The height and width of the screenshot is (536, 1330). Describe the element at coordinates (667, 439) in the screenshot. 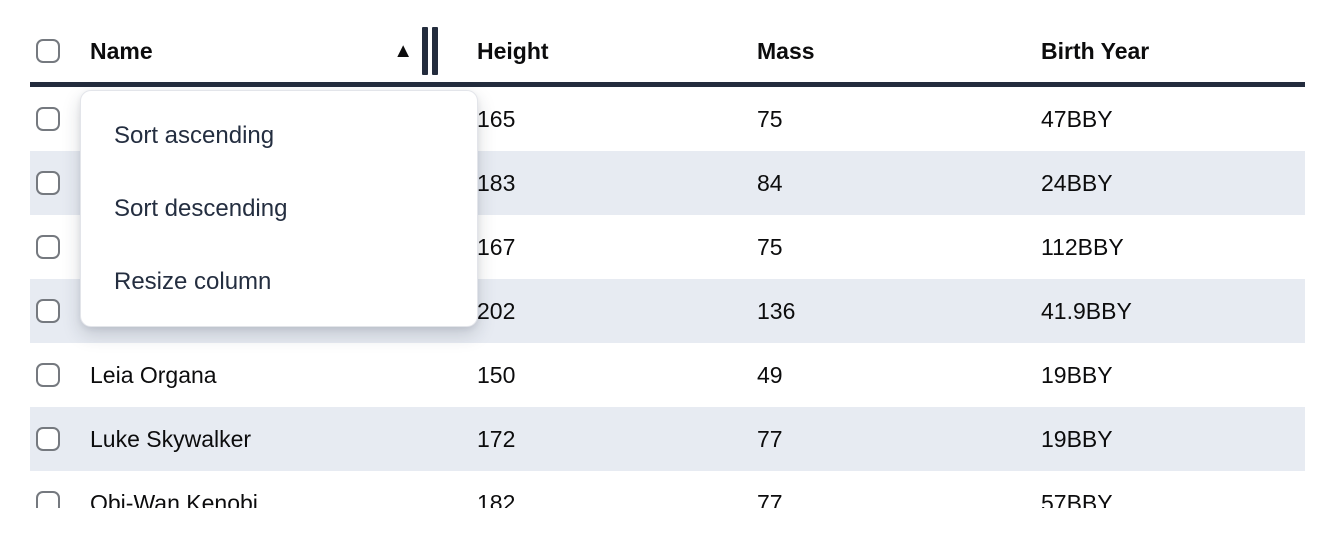

I see `table-row: Luke Skywalker 172 77 19BBY` at that location.